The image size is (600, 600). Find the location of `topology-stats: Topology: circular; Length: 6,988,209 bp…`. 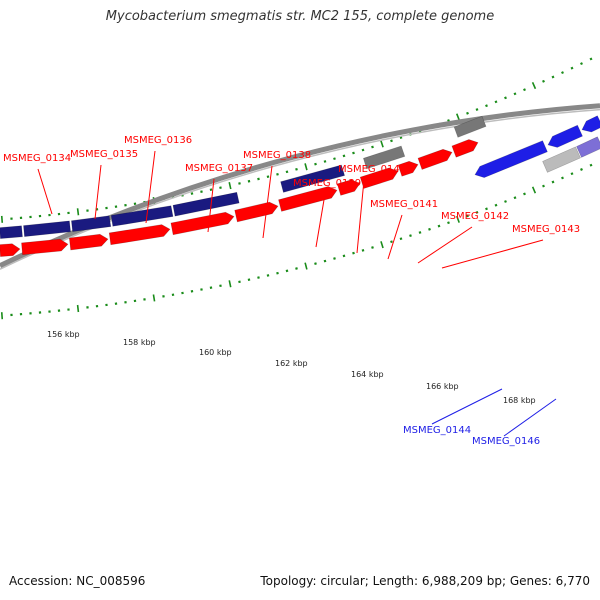

topology-stats: Topology: circular; Length: 6,988,209 bp… is located at coordinates (425, 581).